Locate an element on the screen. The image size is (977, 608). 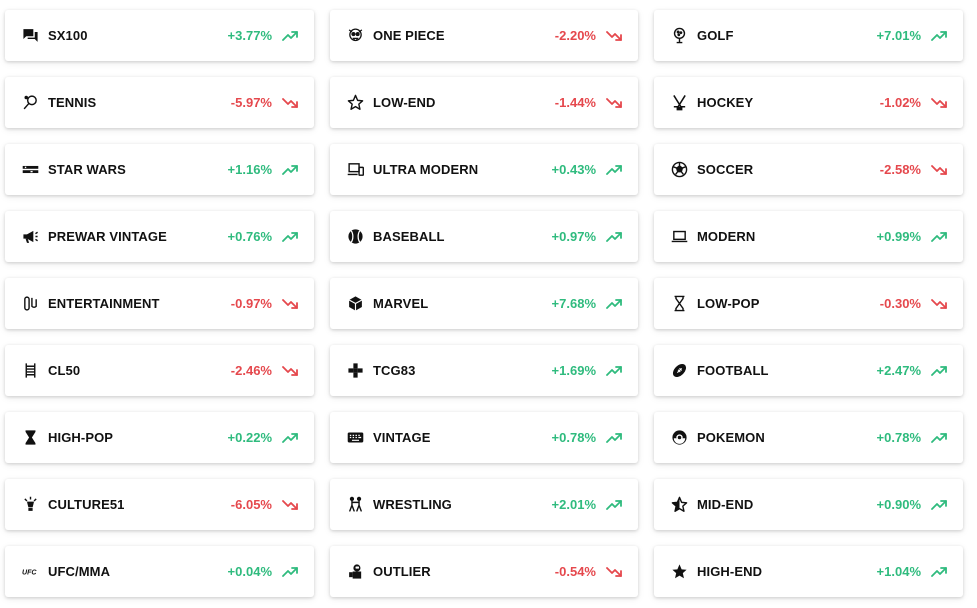
index-name: STAR WARS is located at coordinates (87, 169).